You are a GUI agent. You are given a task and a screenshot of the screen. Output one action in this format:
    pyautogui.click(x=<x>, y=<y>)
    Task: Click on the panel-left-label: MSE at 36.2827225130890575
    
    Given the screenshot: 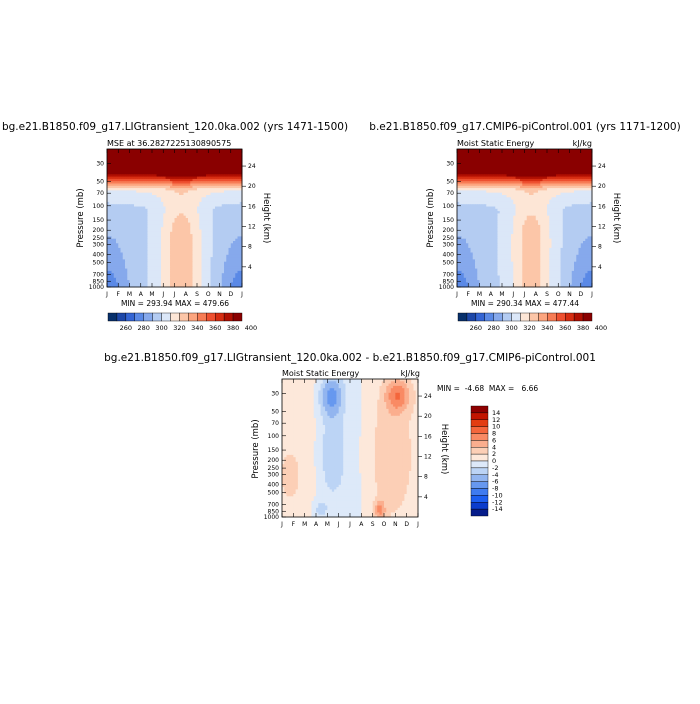 What is the action you would take?
    pyautogui.click(x=169, y=143)
    